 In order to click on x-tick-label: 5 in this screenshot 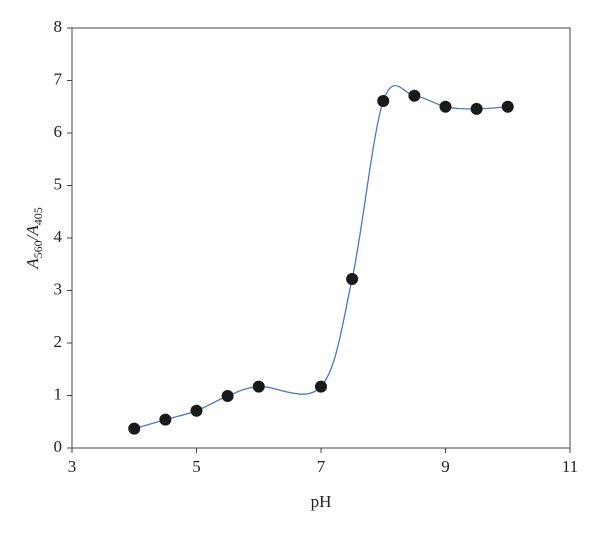, I will do `click(196, 466)`.